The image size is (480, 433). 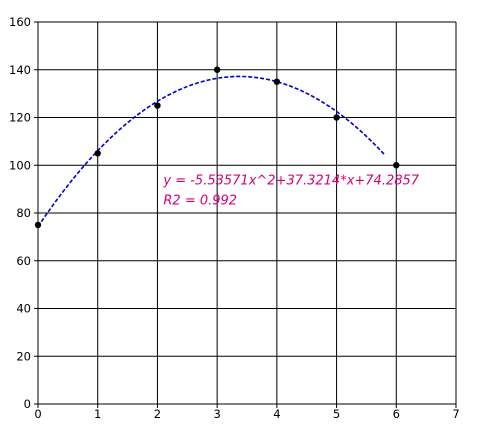 I want to click on y-tick-label: 100, so click(x=20, y=165).